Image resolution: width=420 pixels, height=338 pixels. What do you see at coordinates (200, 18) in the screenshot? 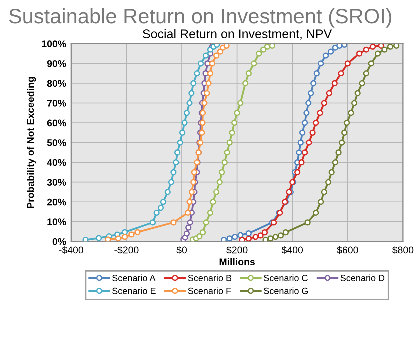
I see `chart-title: Sustainable Return on Investment (SROI)` at bounding box center [200, 18].